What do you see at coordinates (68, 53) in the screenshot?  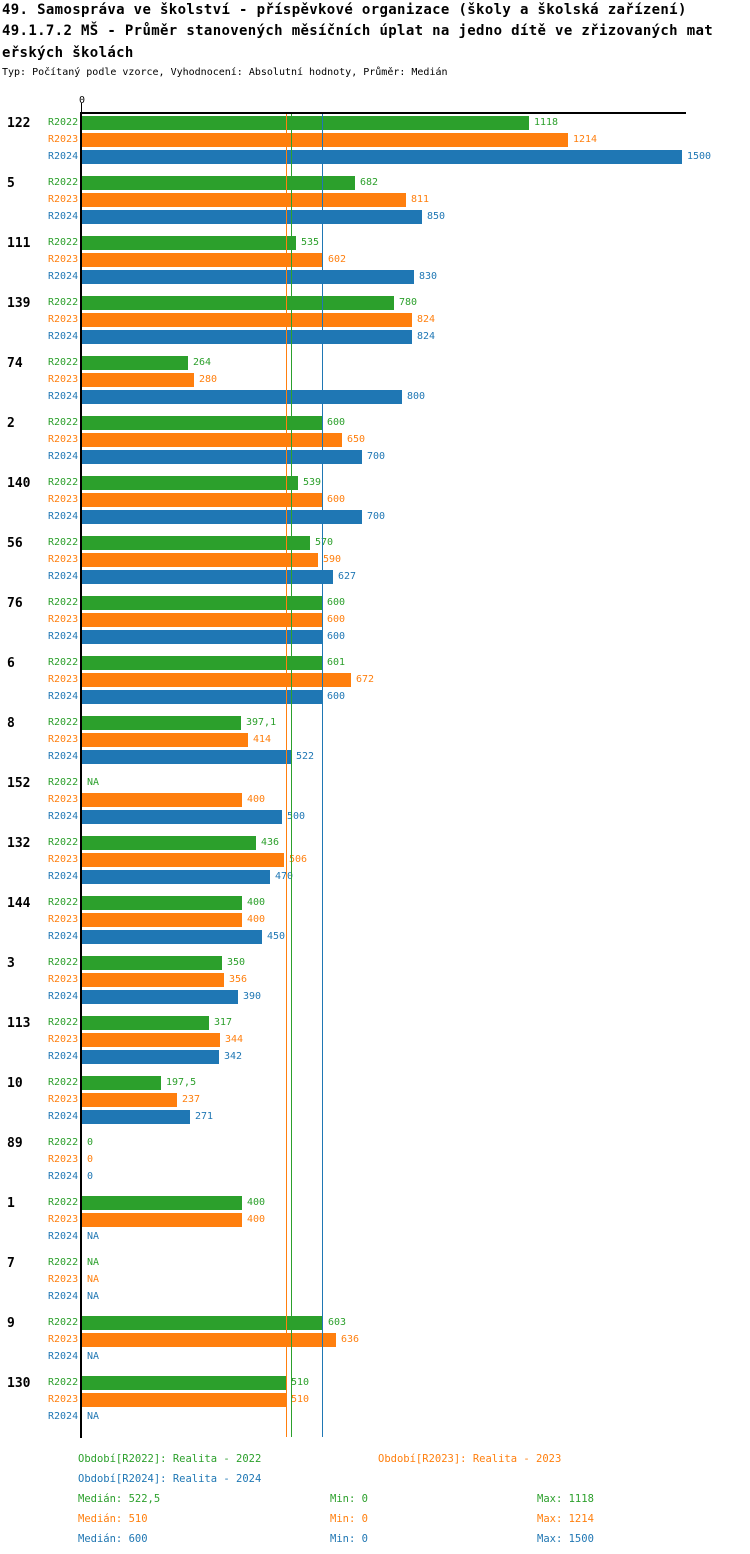 I see `title-line-3: eřských školách` at bounding box center [68, 53].